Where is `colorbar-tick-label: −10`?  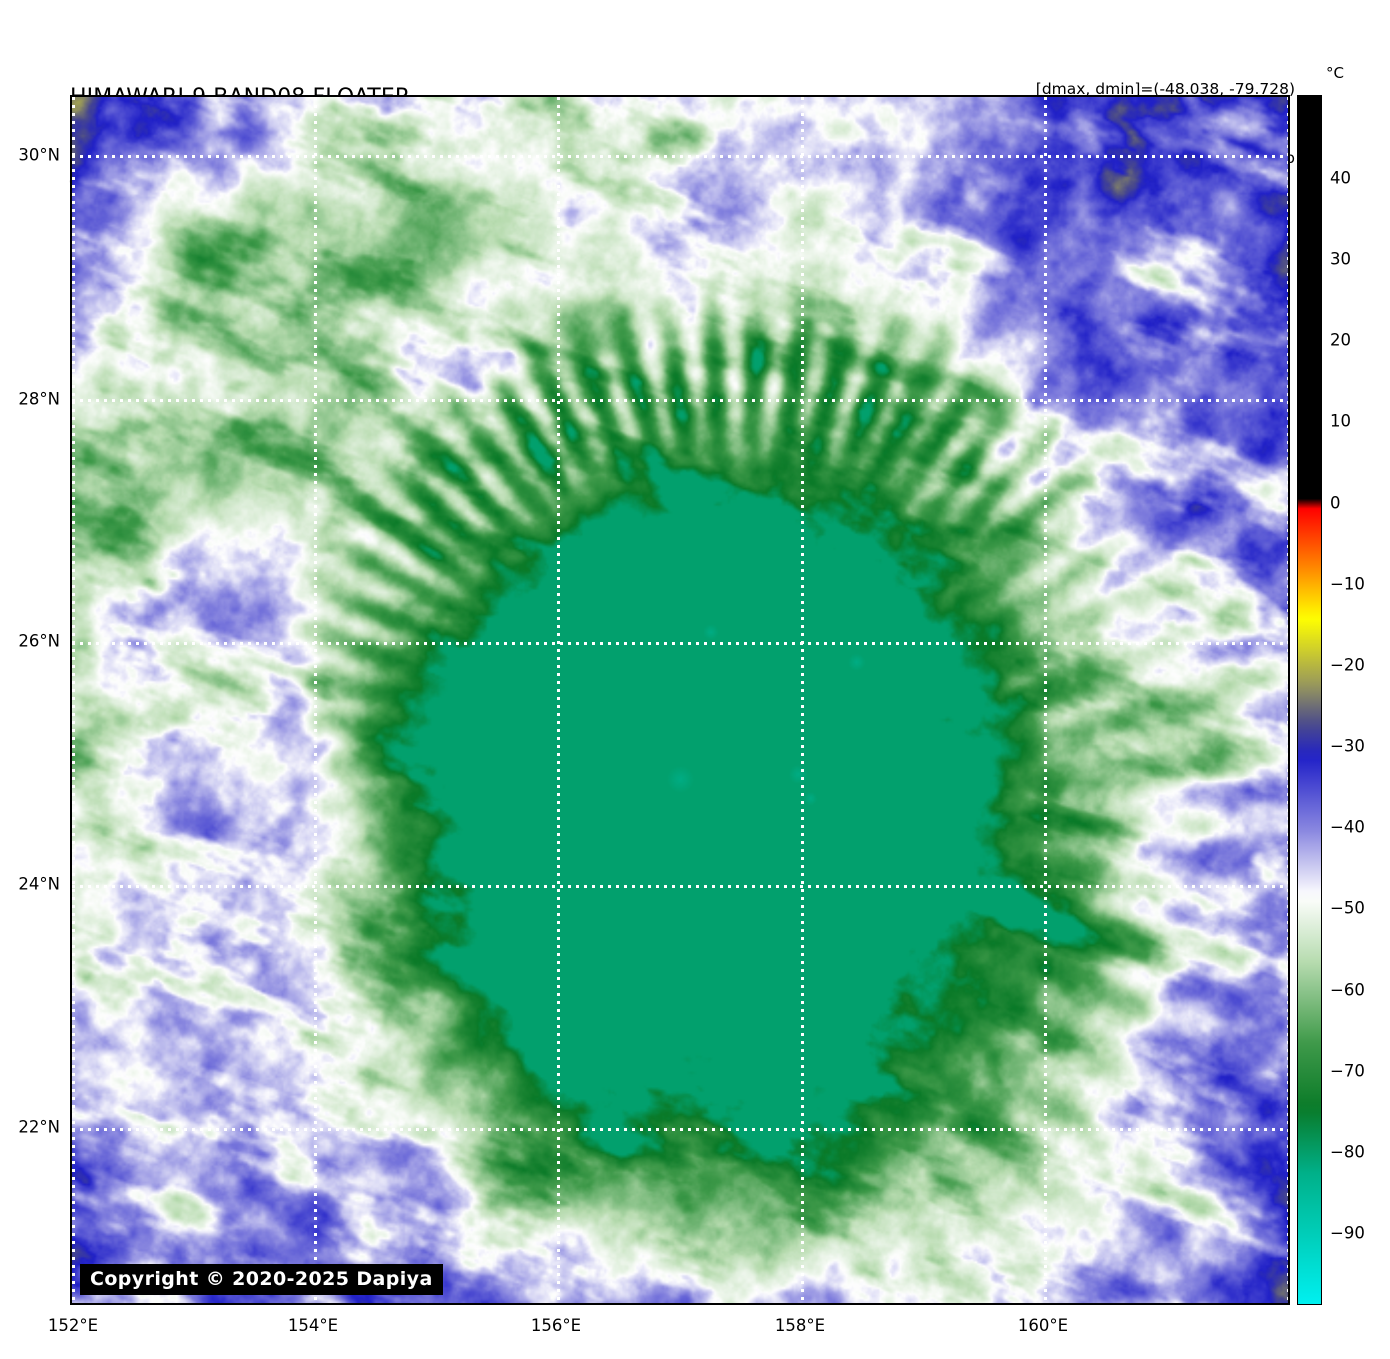
colorbar-tick-label: −10 is located at coordinates (1347, 584).